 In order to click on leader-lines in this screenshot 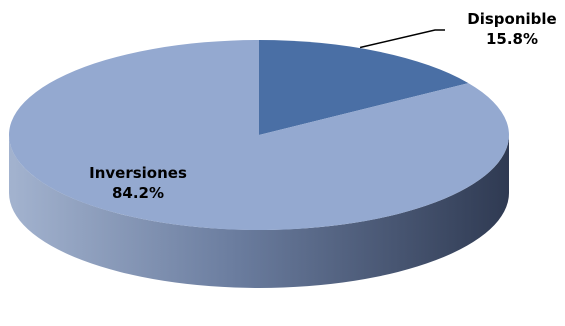, I will do `click(402, 39)`.